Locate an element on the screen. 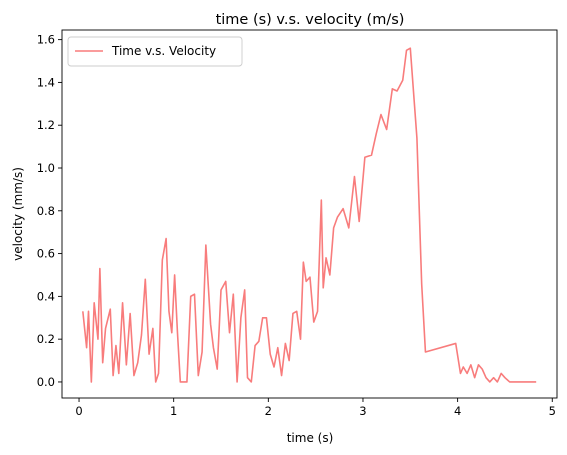 This screenshot has width=567, height=455. x-tick-label: 5 is located at coordinates (552, 411).